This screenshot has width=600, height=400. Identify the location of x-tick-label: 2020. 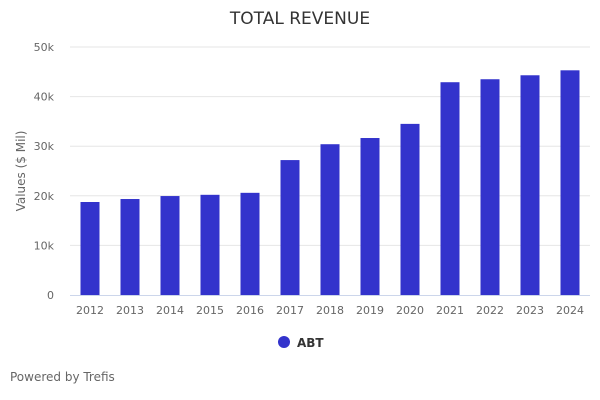
(410, 310).